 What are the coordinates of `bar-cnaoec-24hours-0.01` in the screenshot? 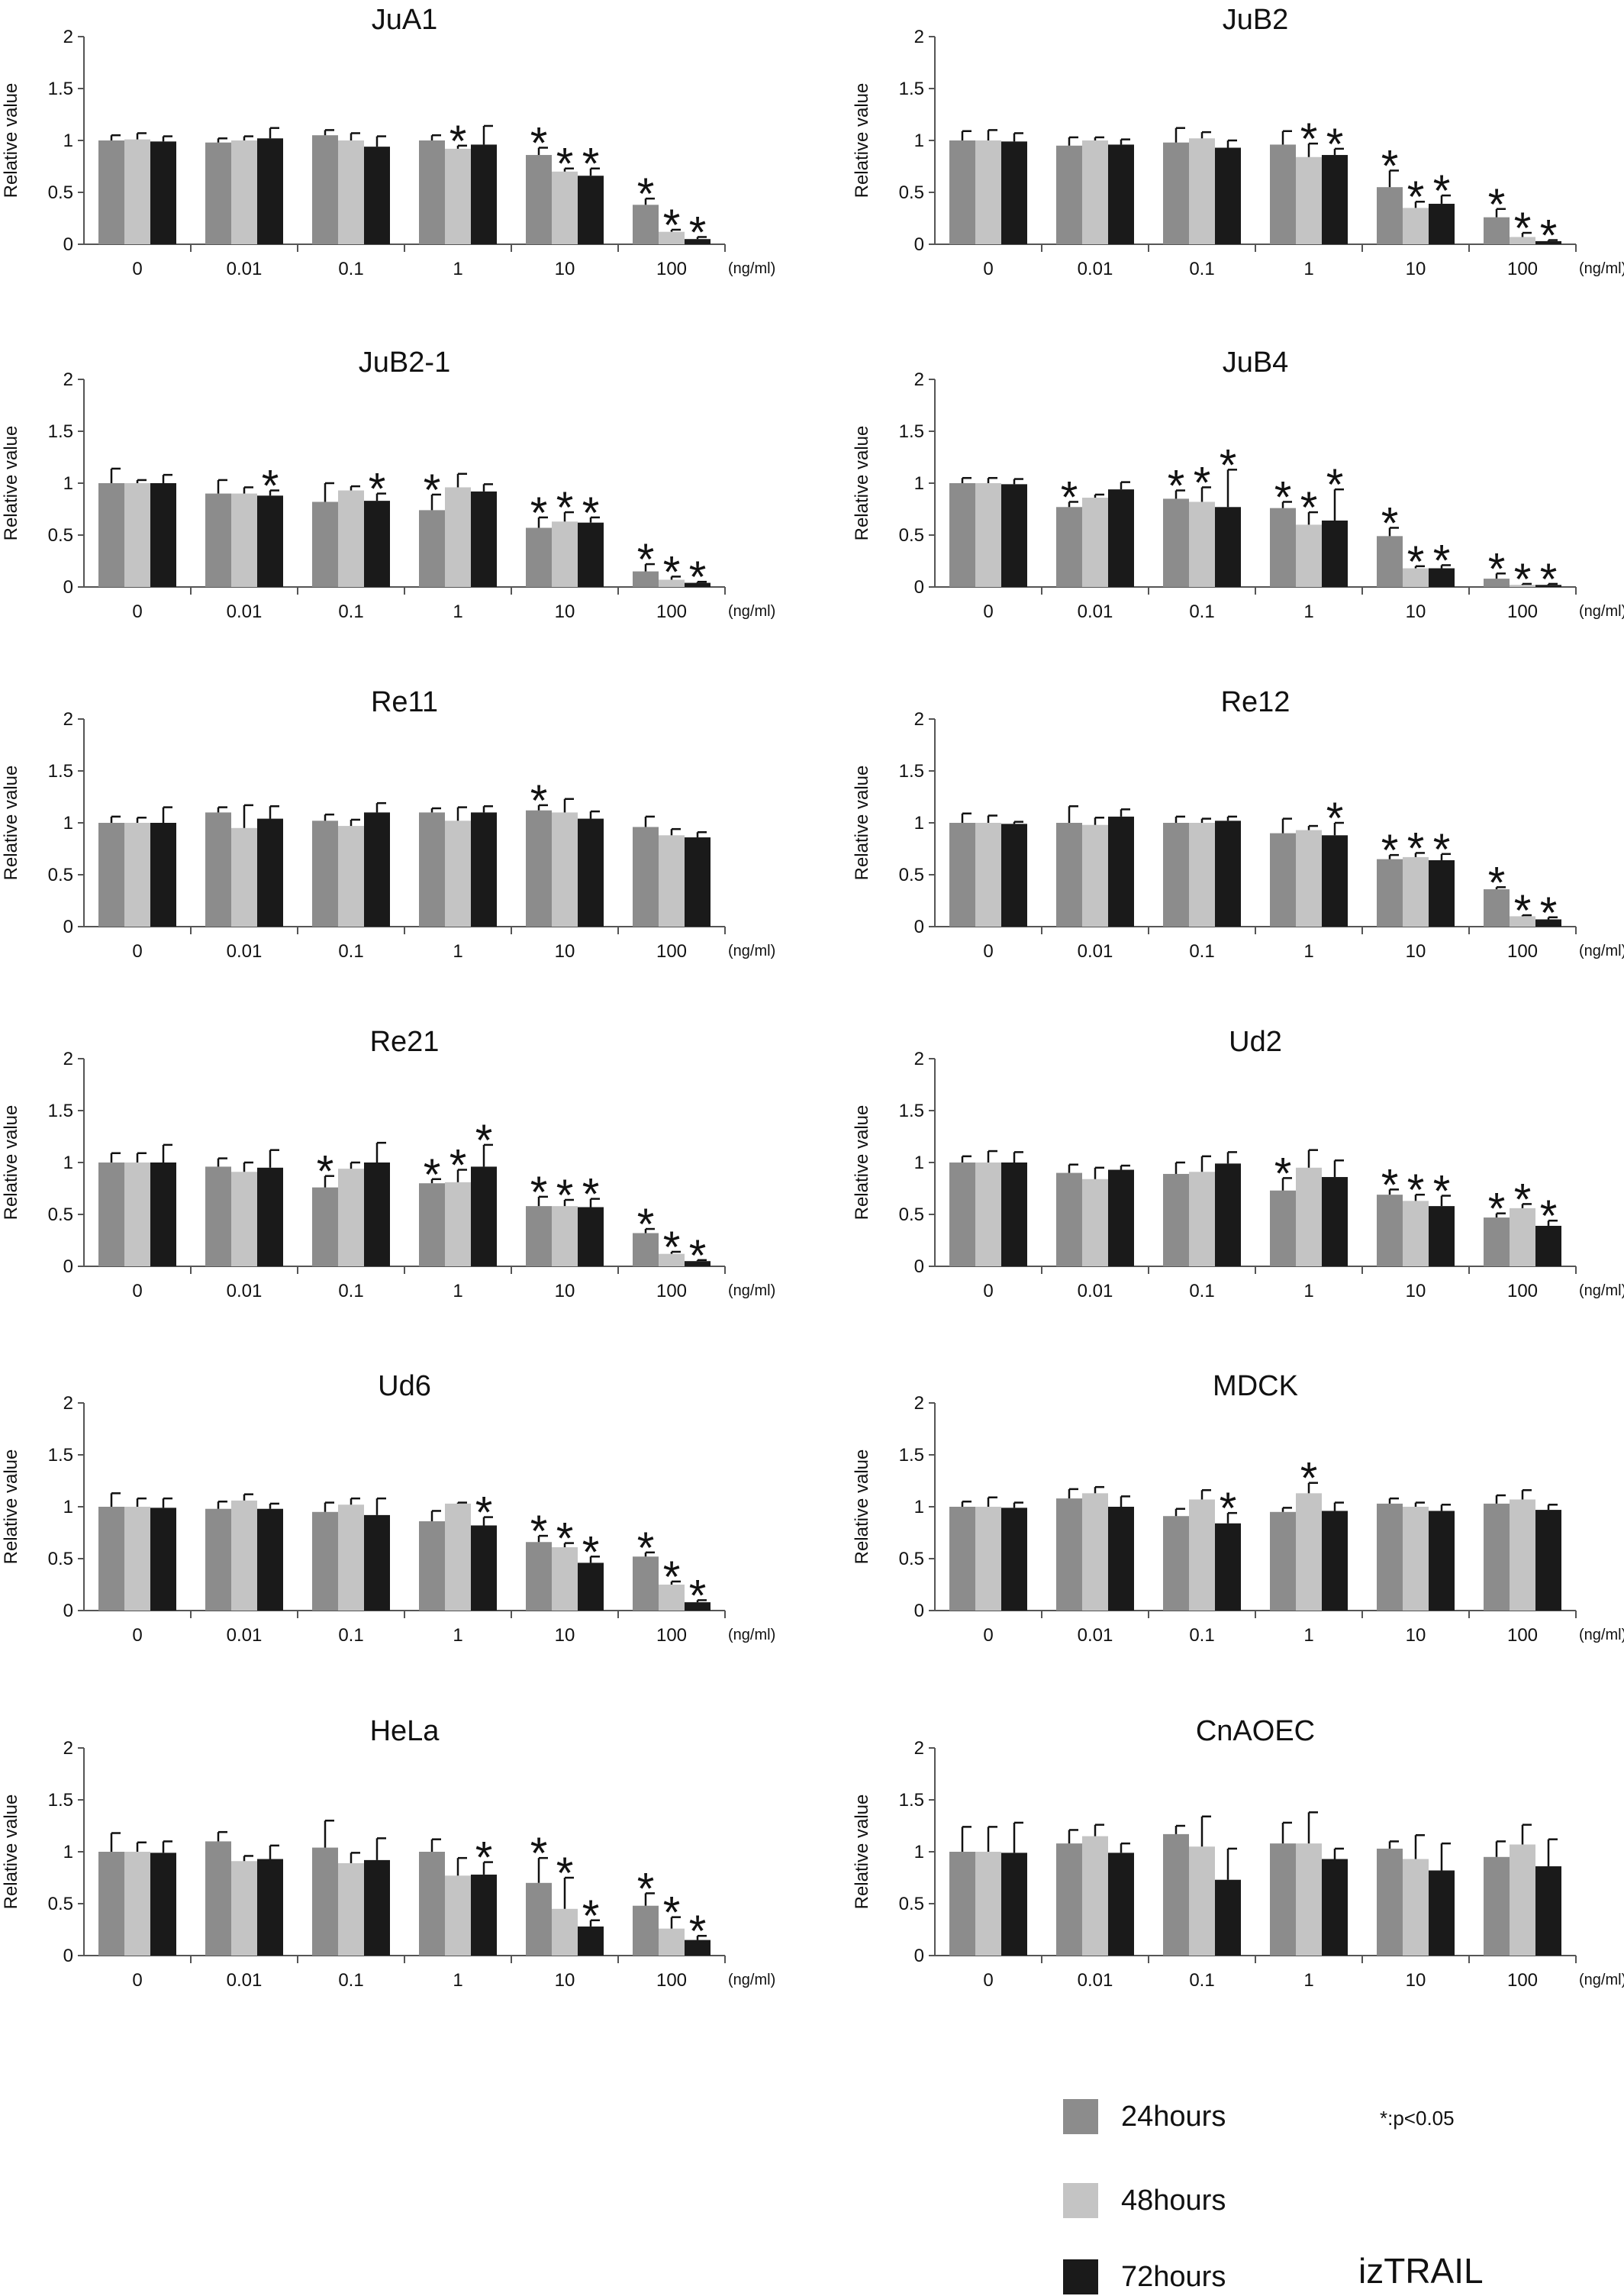 It's located at (1069, 1899).